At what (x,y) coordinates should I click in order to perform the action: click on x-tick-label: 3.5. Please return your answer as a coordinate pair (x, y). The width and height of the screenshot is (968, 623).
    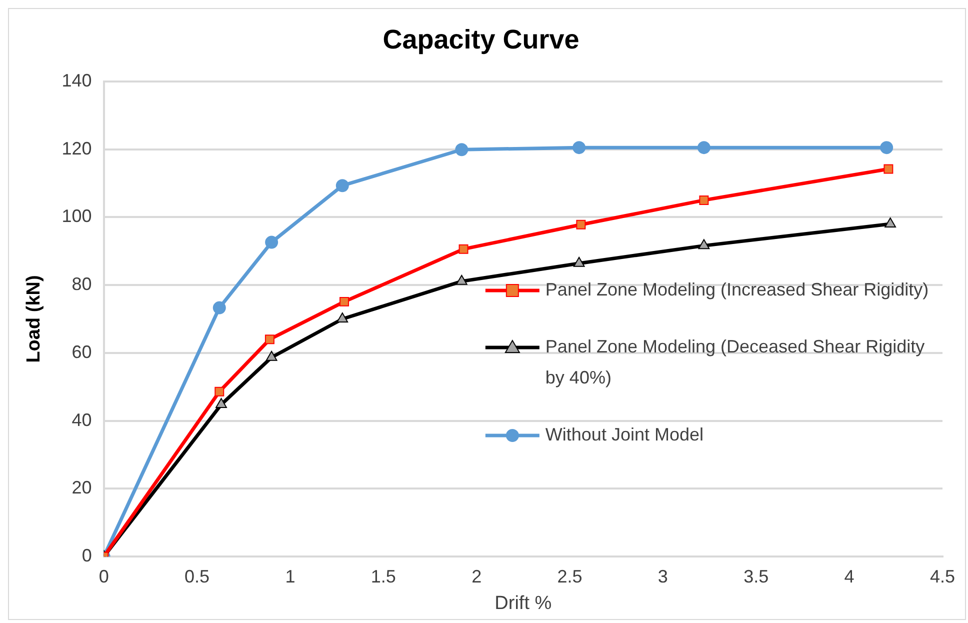
    Looking at the image, I should click on (756, 576).